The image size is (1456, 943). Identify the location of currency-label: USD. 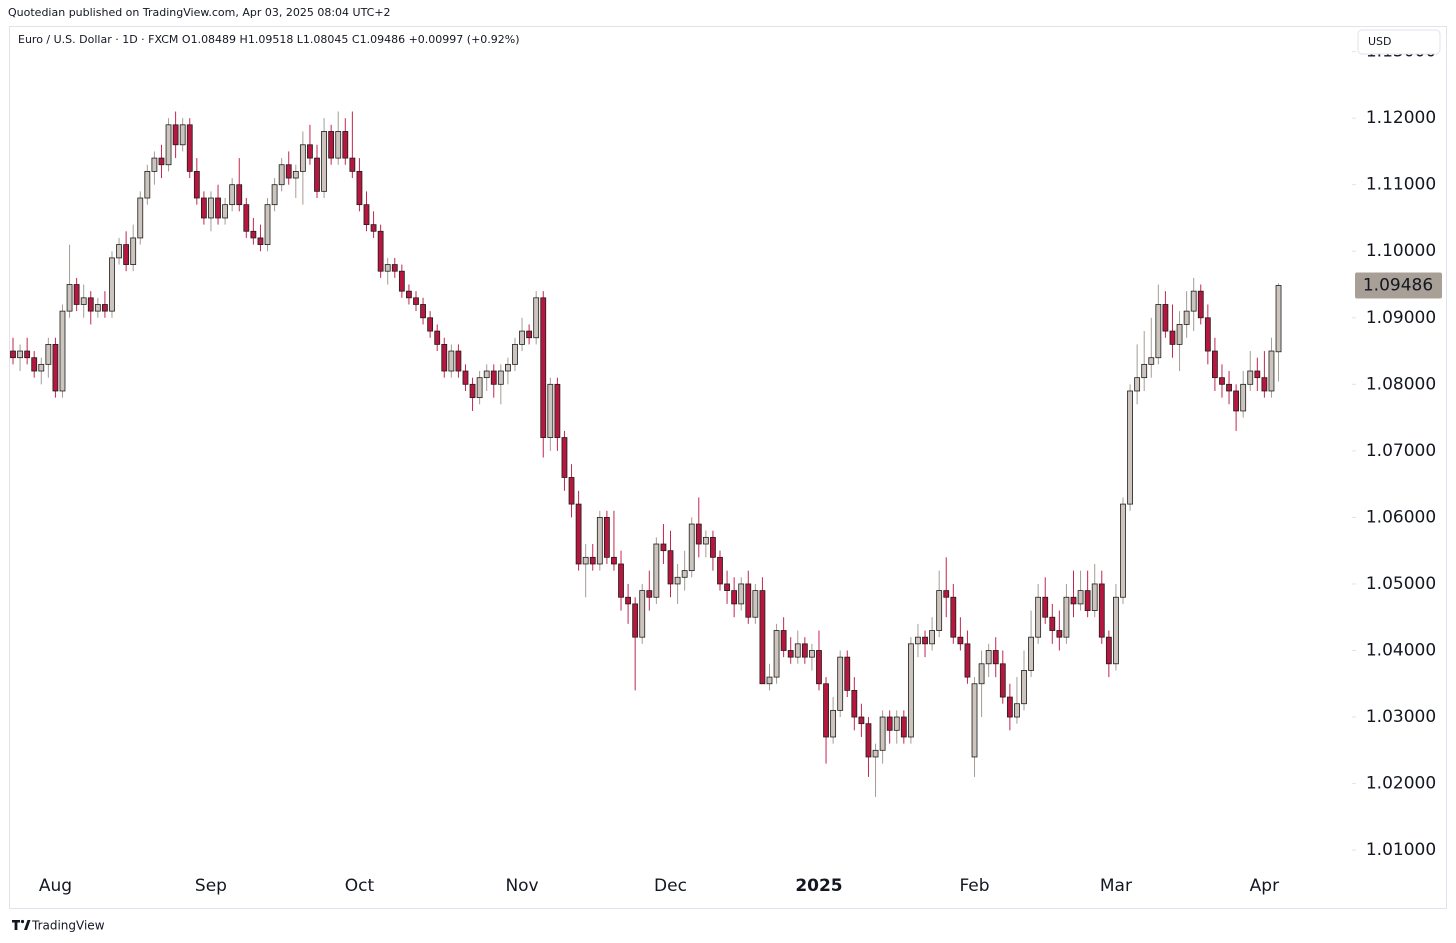
(1380, 41).